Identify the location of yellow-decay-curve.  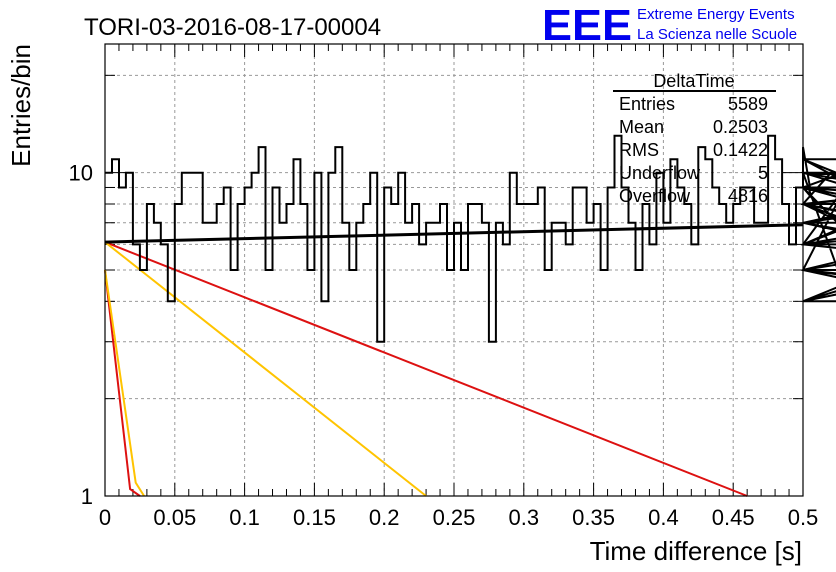
(124, 383).